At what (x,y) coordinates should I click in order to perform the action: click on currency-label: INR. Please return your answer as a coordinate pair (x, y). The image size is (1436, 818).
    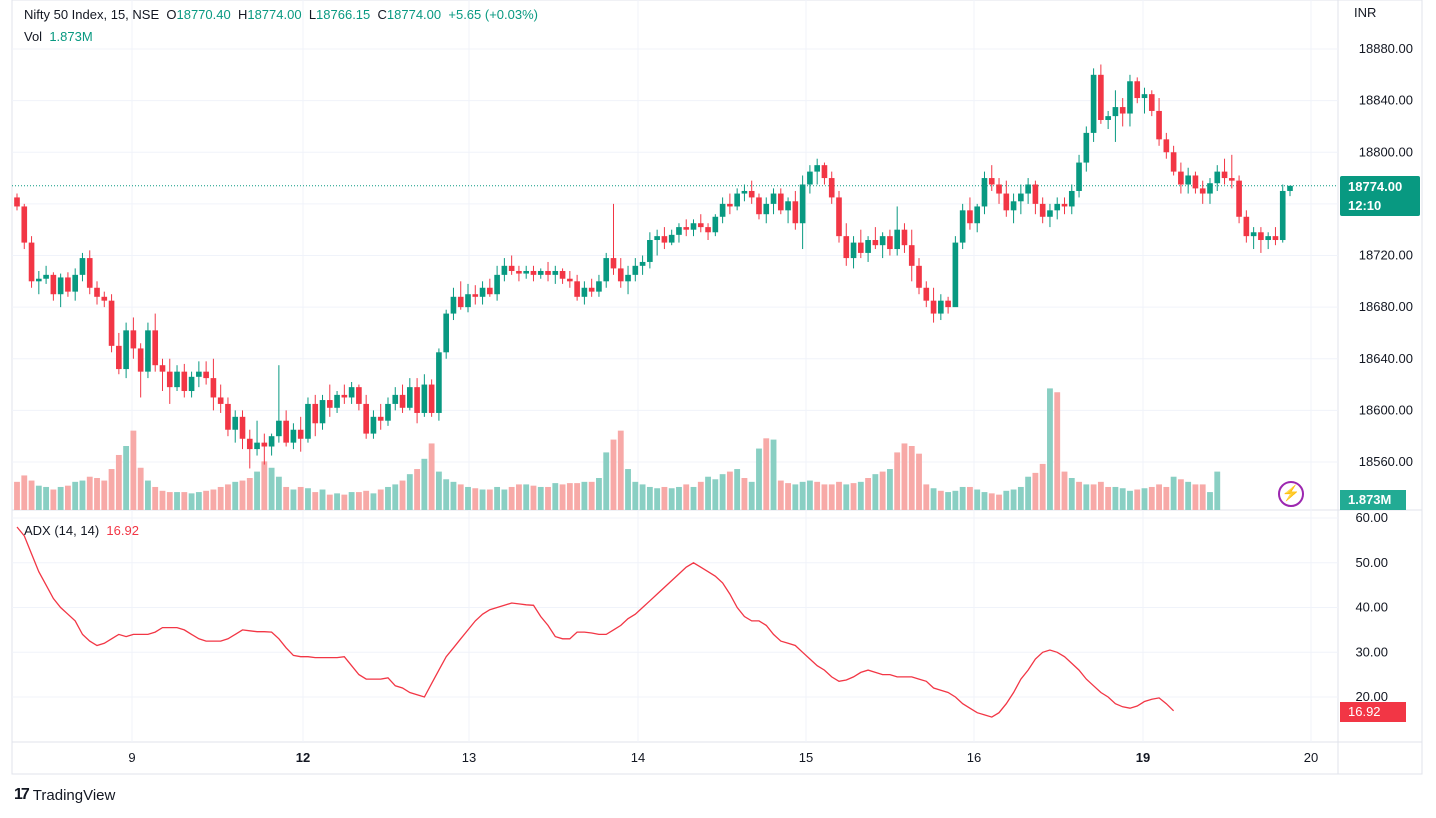
    Looking at the image, I should click on (1365, 12).